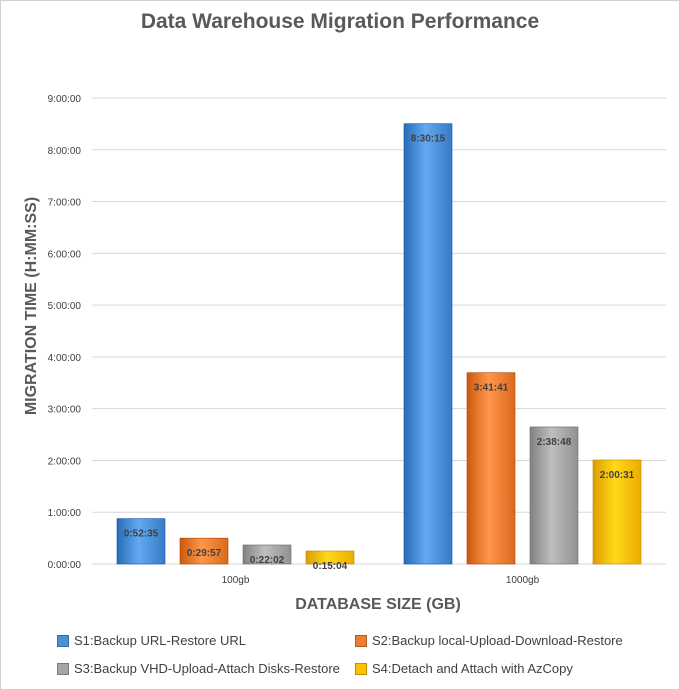 The width and height of the screenshot is (680, 690). I want to click on legend-swatch-s3, so click(63, 668).